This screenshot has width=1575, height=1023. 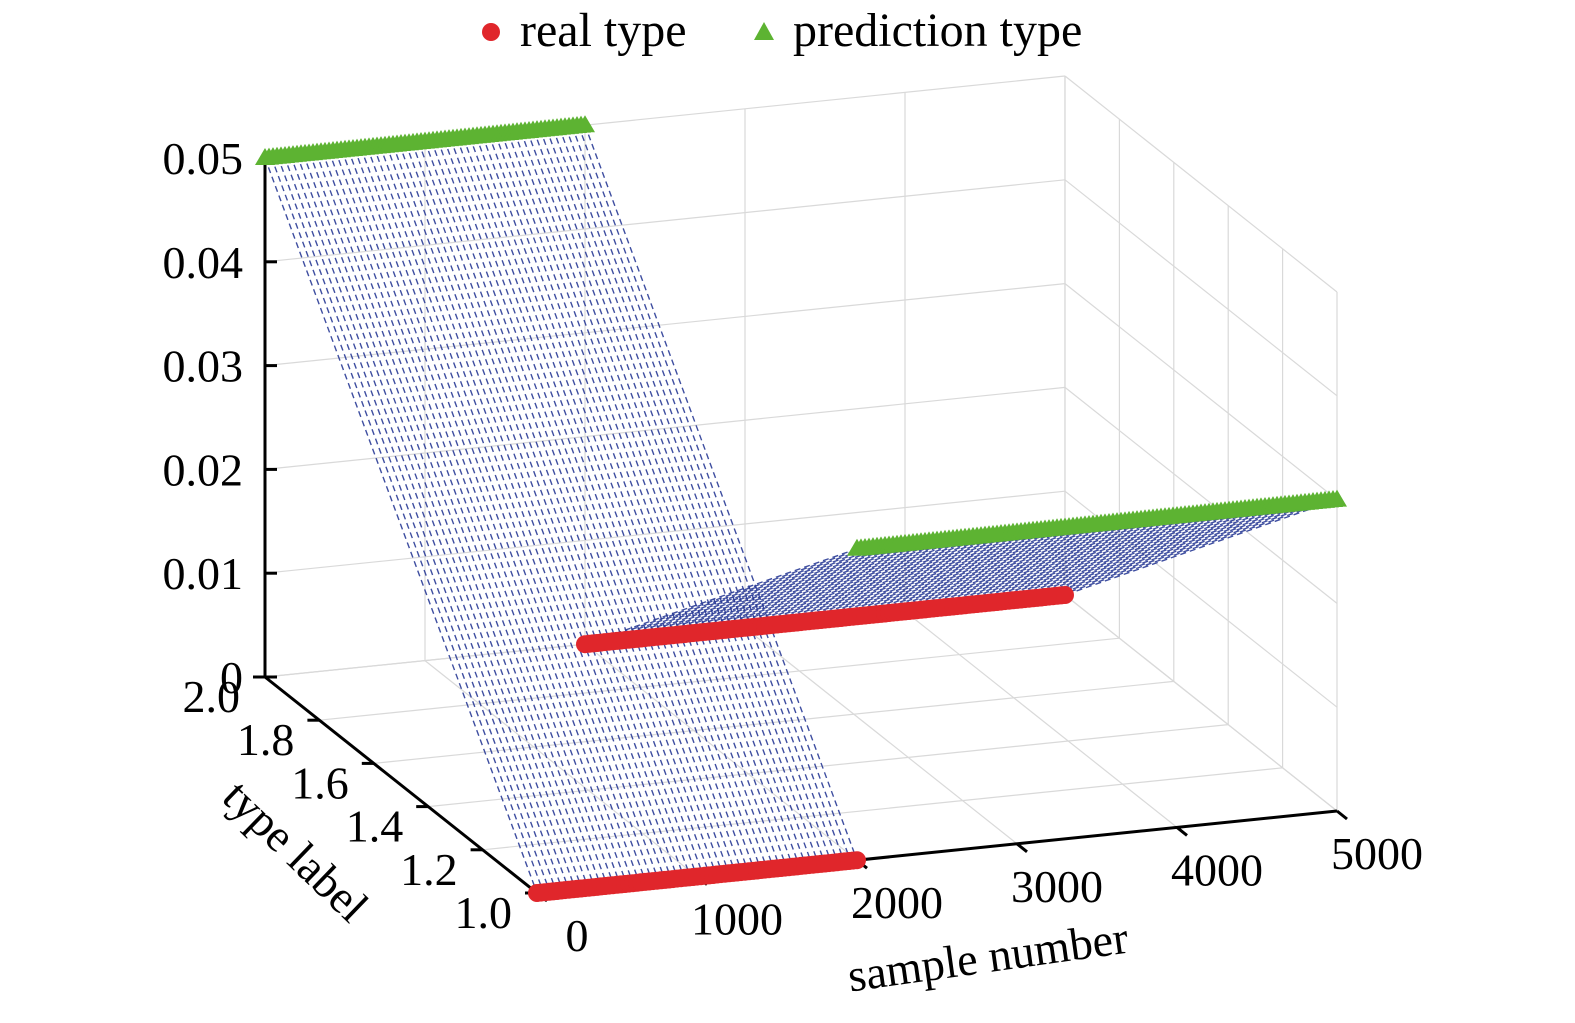 I want to click on legend-real-marker, so click(x=491, y=32).